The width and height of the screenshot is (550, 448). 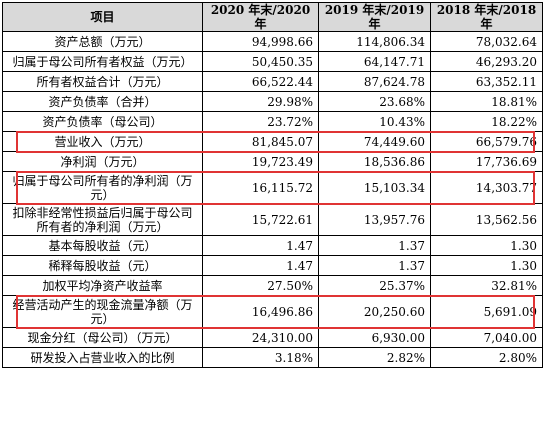 What do you see at coordinates (486, 101) in the screenshot?
I see `value-2018: 18.81%` at bounding box center [486, 101].